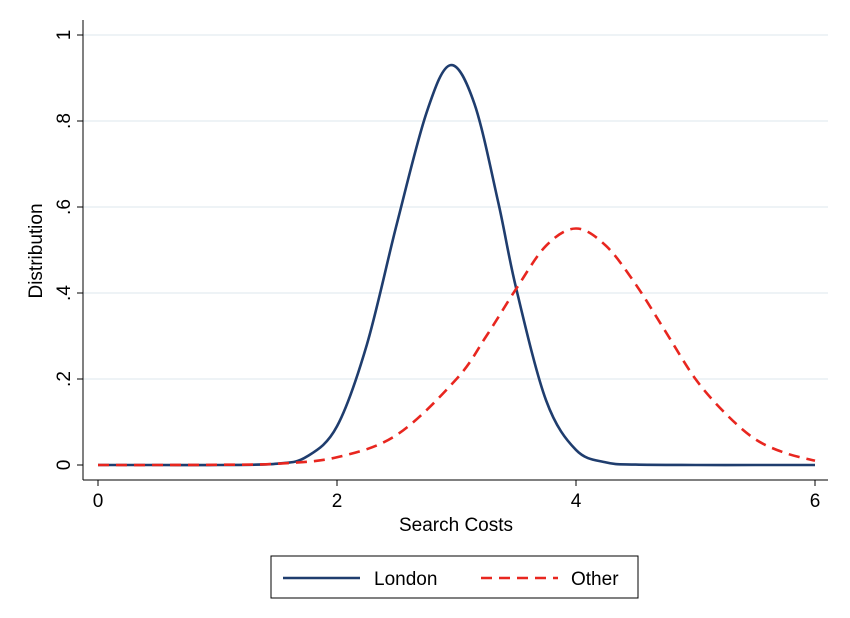  What do you see at coordinates (595, 579) in the screenshot?
I see `legend-label-other: Other` at bounding box center [595, 579].